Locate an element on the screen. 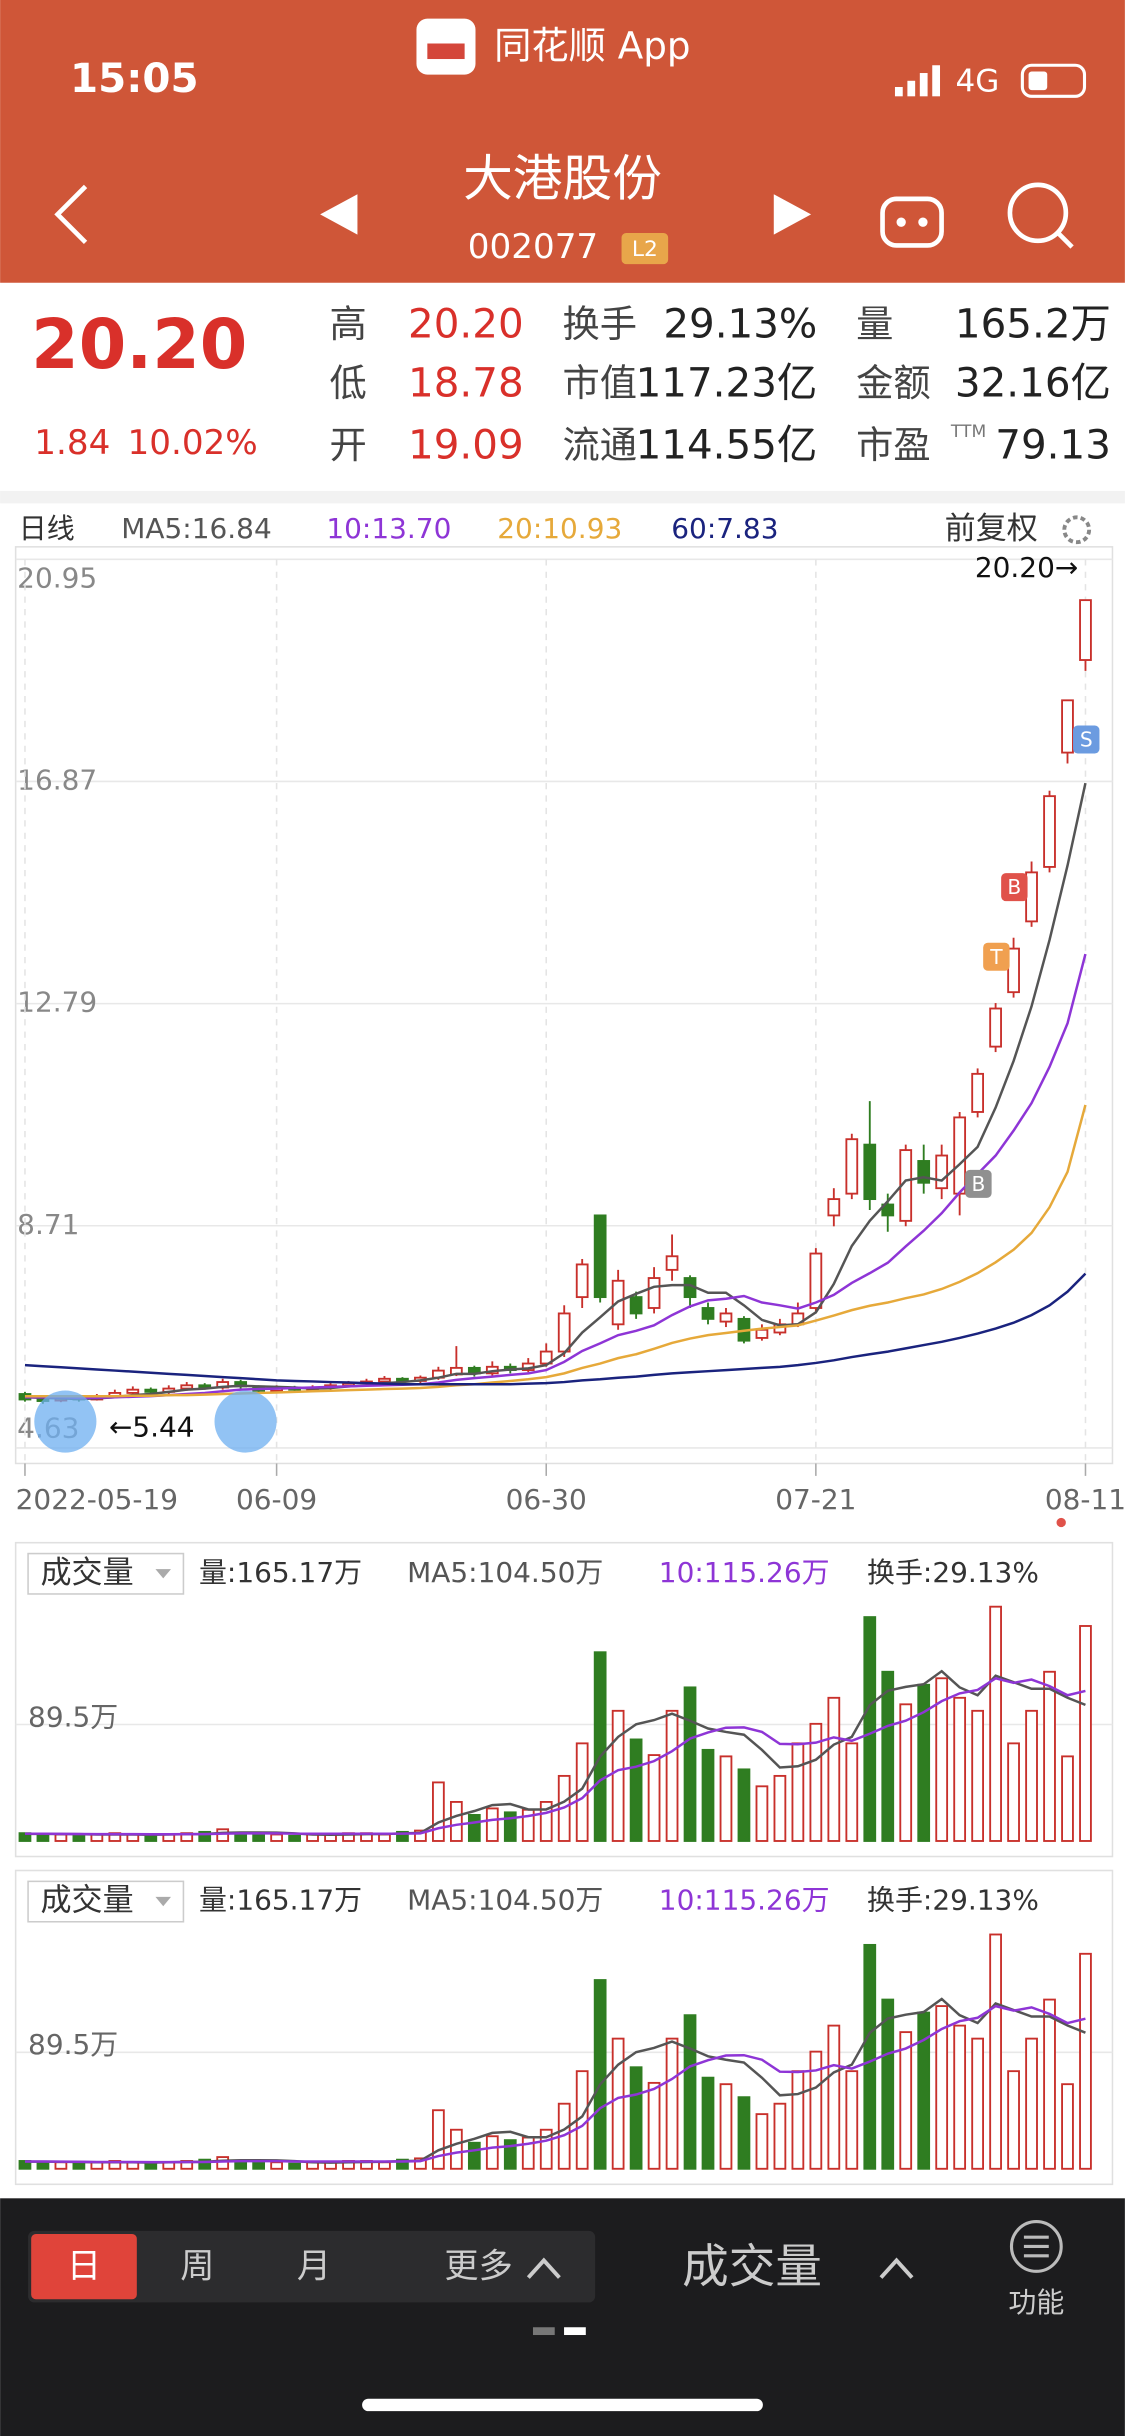 The image size is (1125, 2436). selector-caret is located at coordinates (163, 1574).